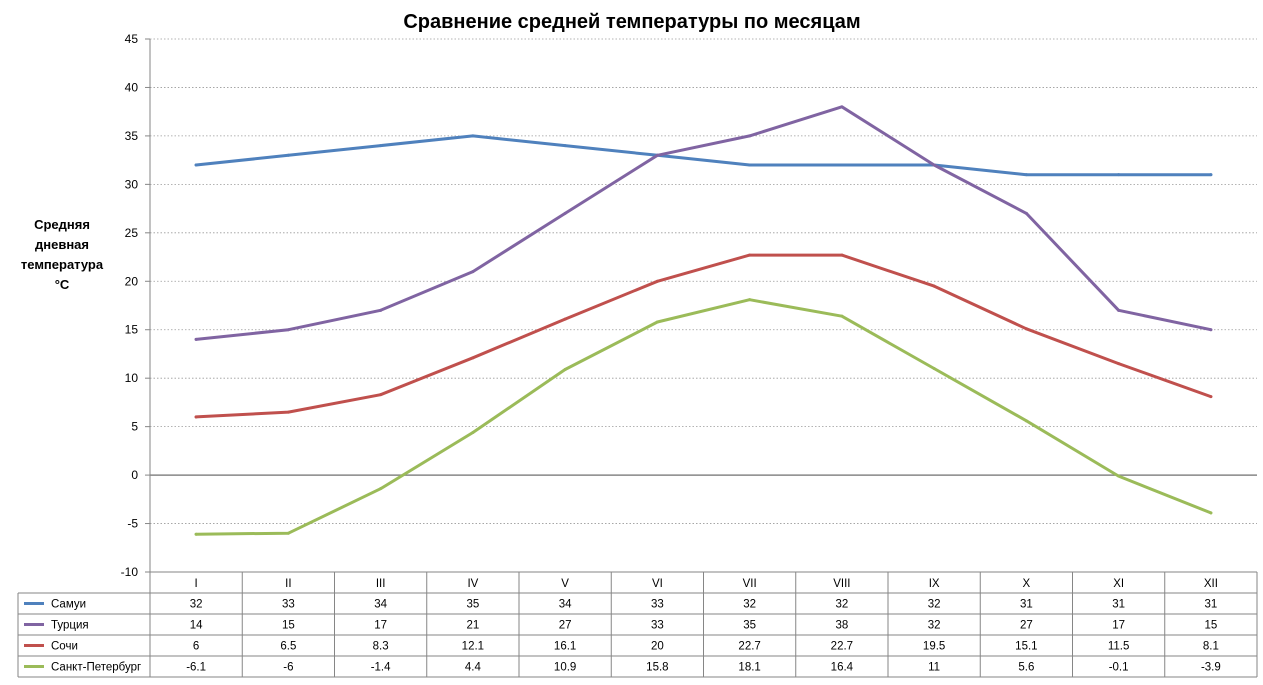 Image resolution: width=1263 pixels, height=685 pixels. Describe the element at coordinates (196, 647) in the screenshot. I see `data-label: 6` at that location.